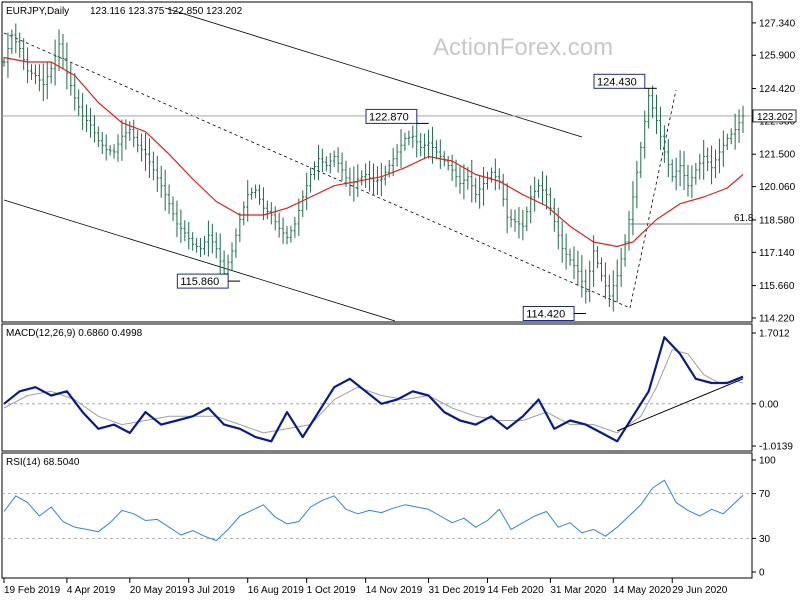 The image size is (800, 600). I want to click on upper-channel-line, so click(373, 72).